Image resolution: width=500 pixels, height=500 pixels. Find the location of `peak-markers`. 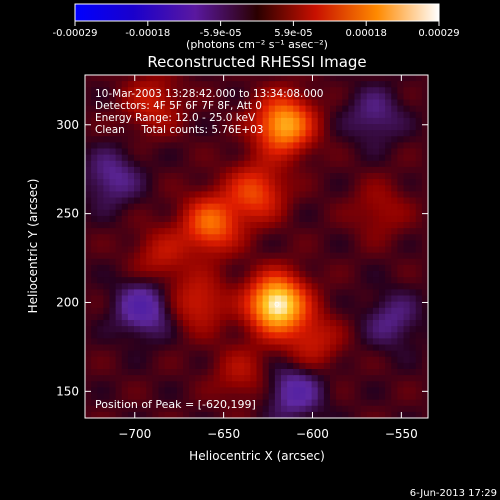

peak-markers is located at coordinates (277, 304).